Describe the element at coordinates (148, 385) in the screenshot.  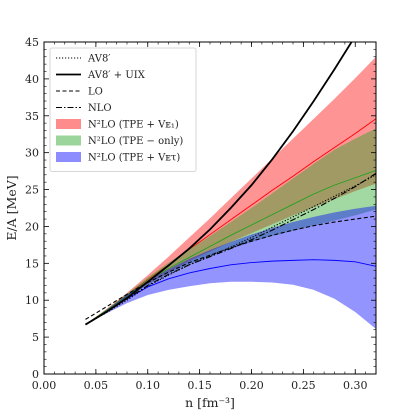
I see `x-tick-label: 0.10` at that location.